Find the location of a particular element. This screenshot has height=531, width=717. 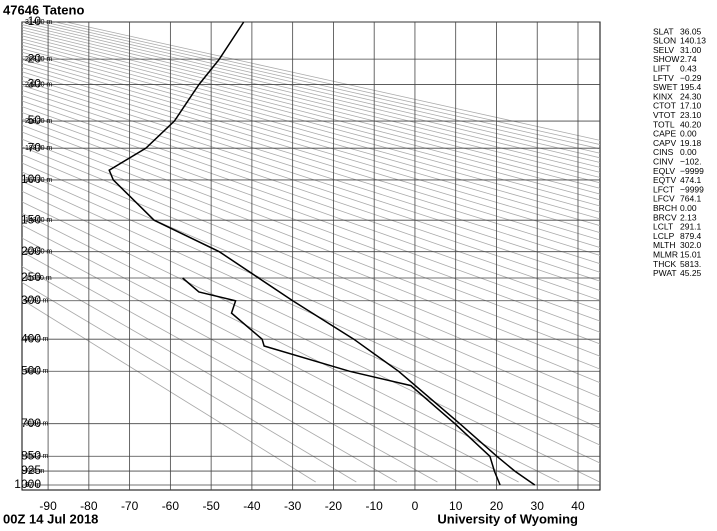

height-label: 5910 m is located at coordinates (37, 371).